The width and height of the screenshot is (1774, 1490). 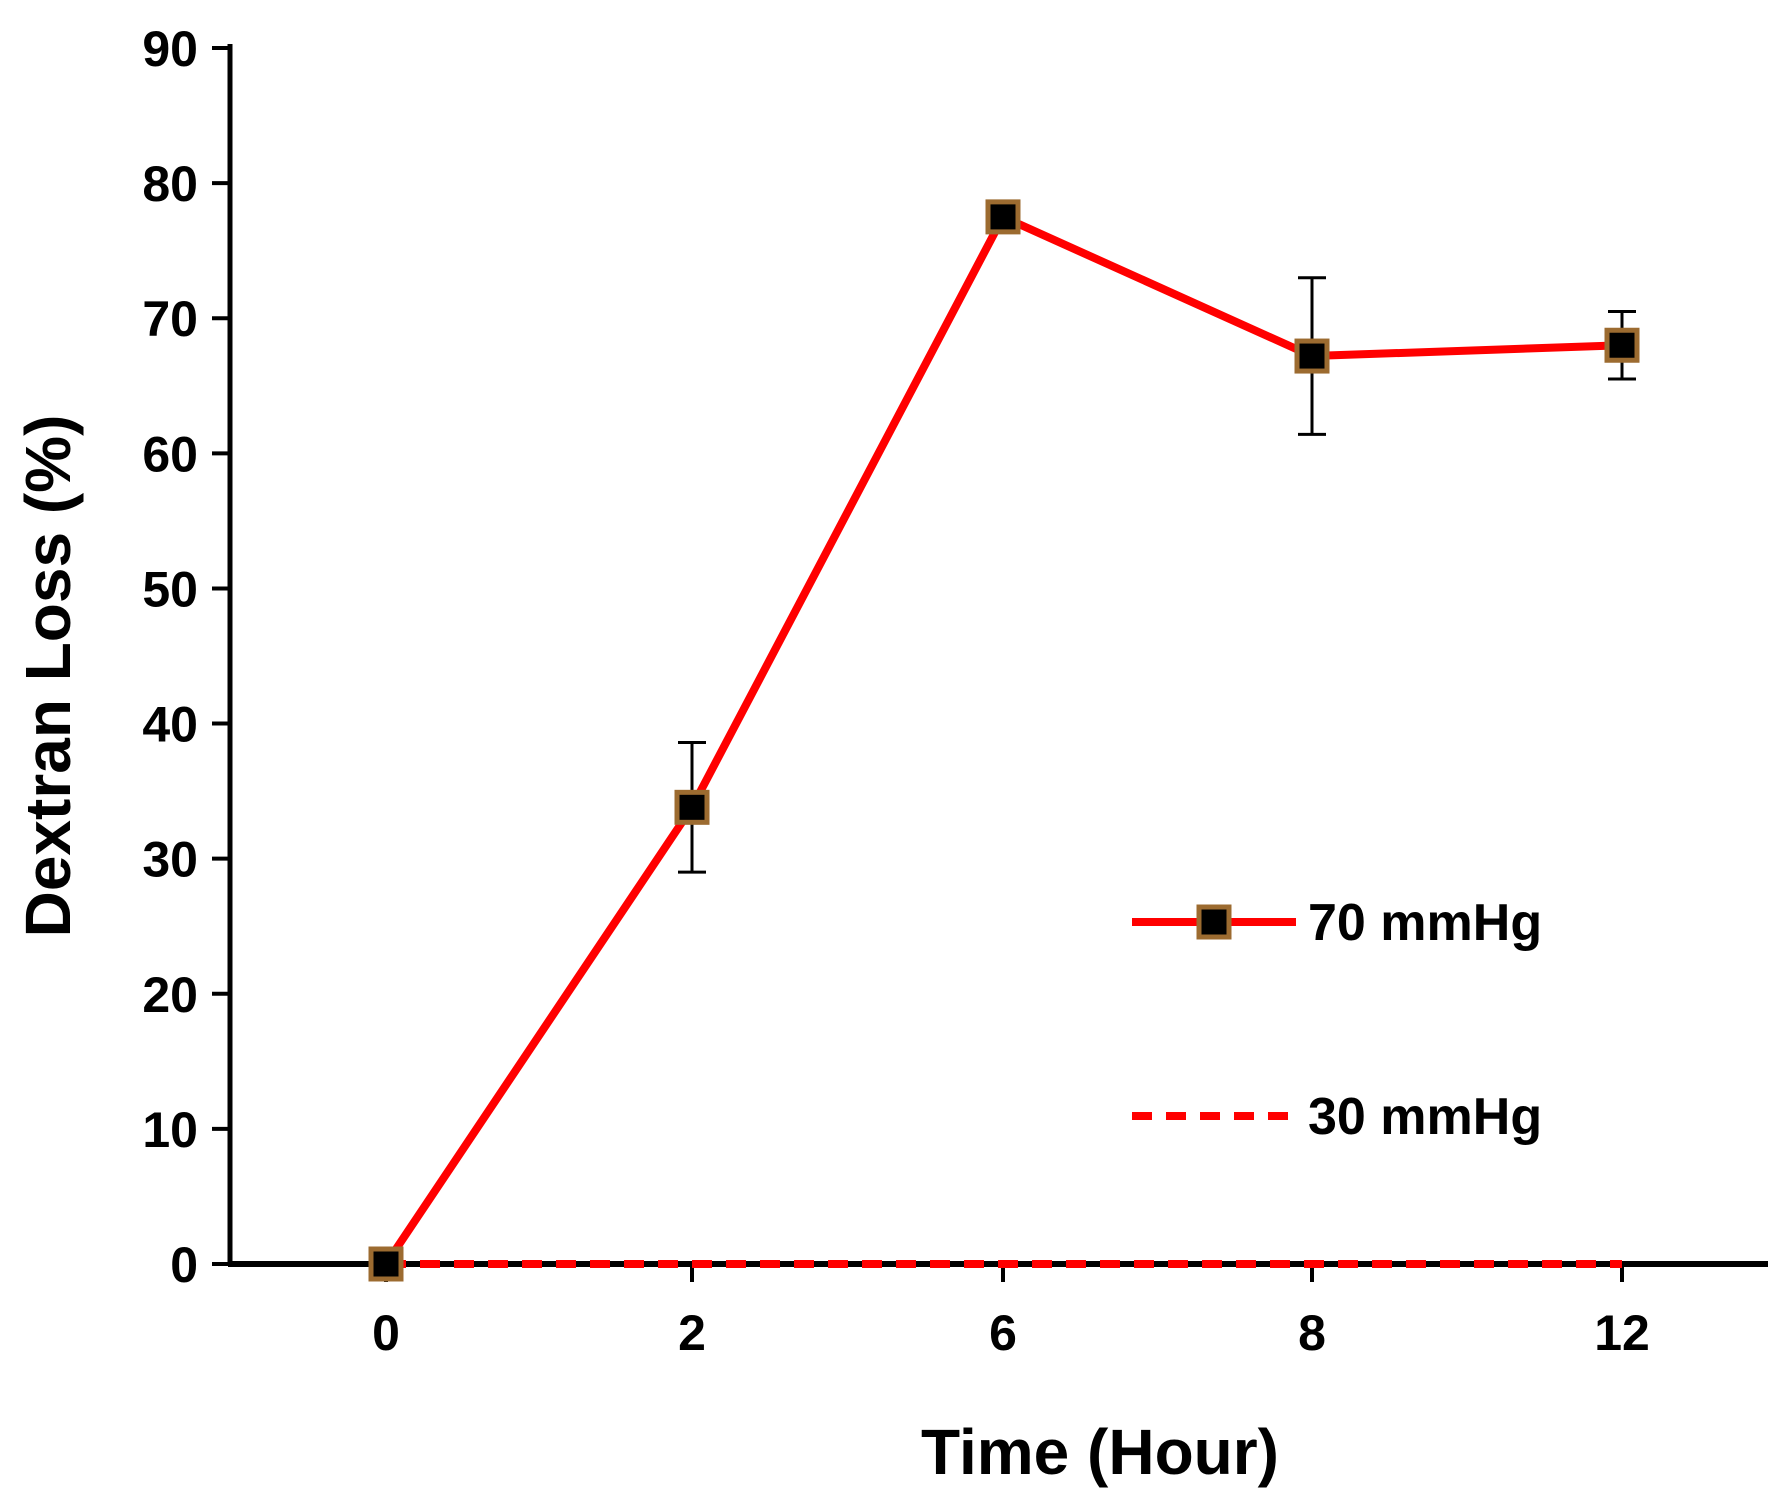 What do you see at coordinates (1003, 1333) in the screenshot?
I see `x-tick-label: 6` at bounding box center [1003, 1333].